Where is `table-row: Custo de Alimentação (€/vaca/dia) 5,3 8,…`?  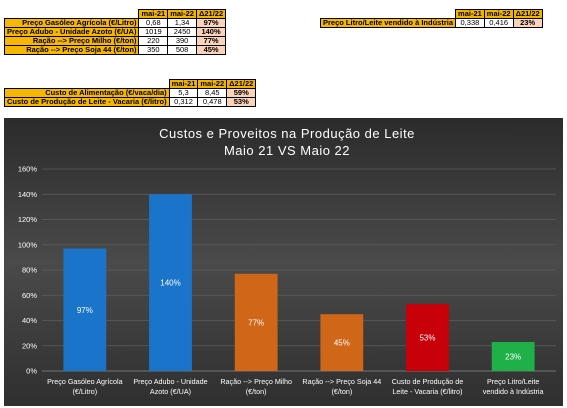
table-row: Custo de Alimentação (€/vaca/dia) 5,3 8,… is located at coordinates (130, 93).